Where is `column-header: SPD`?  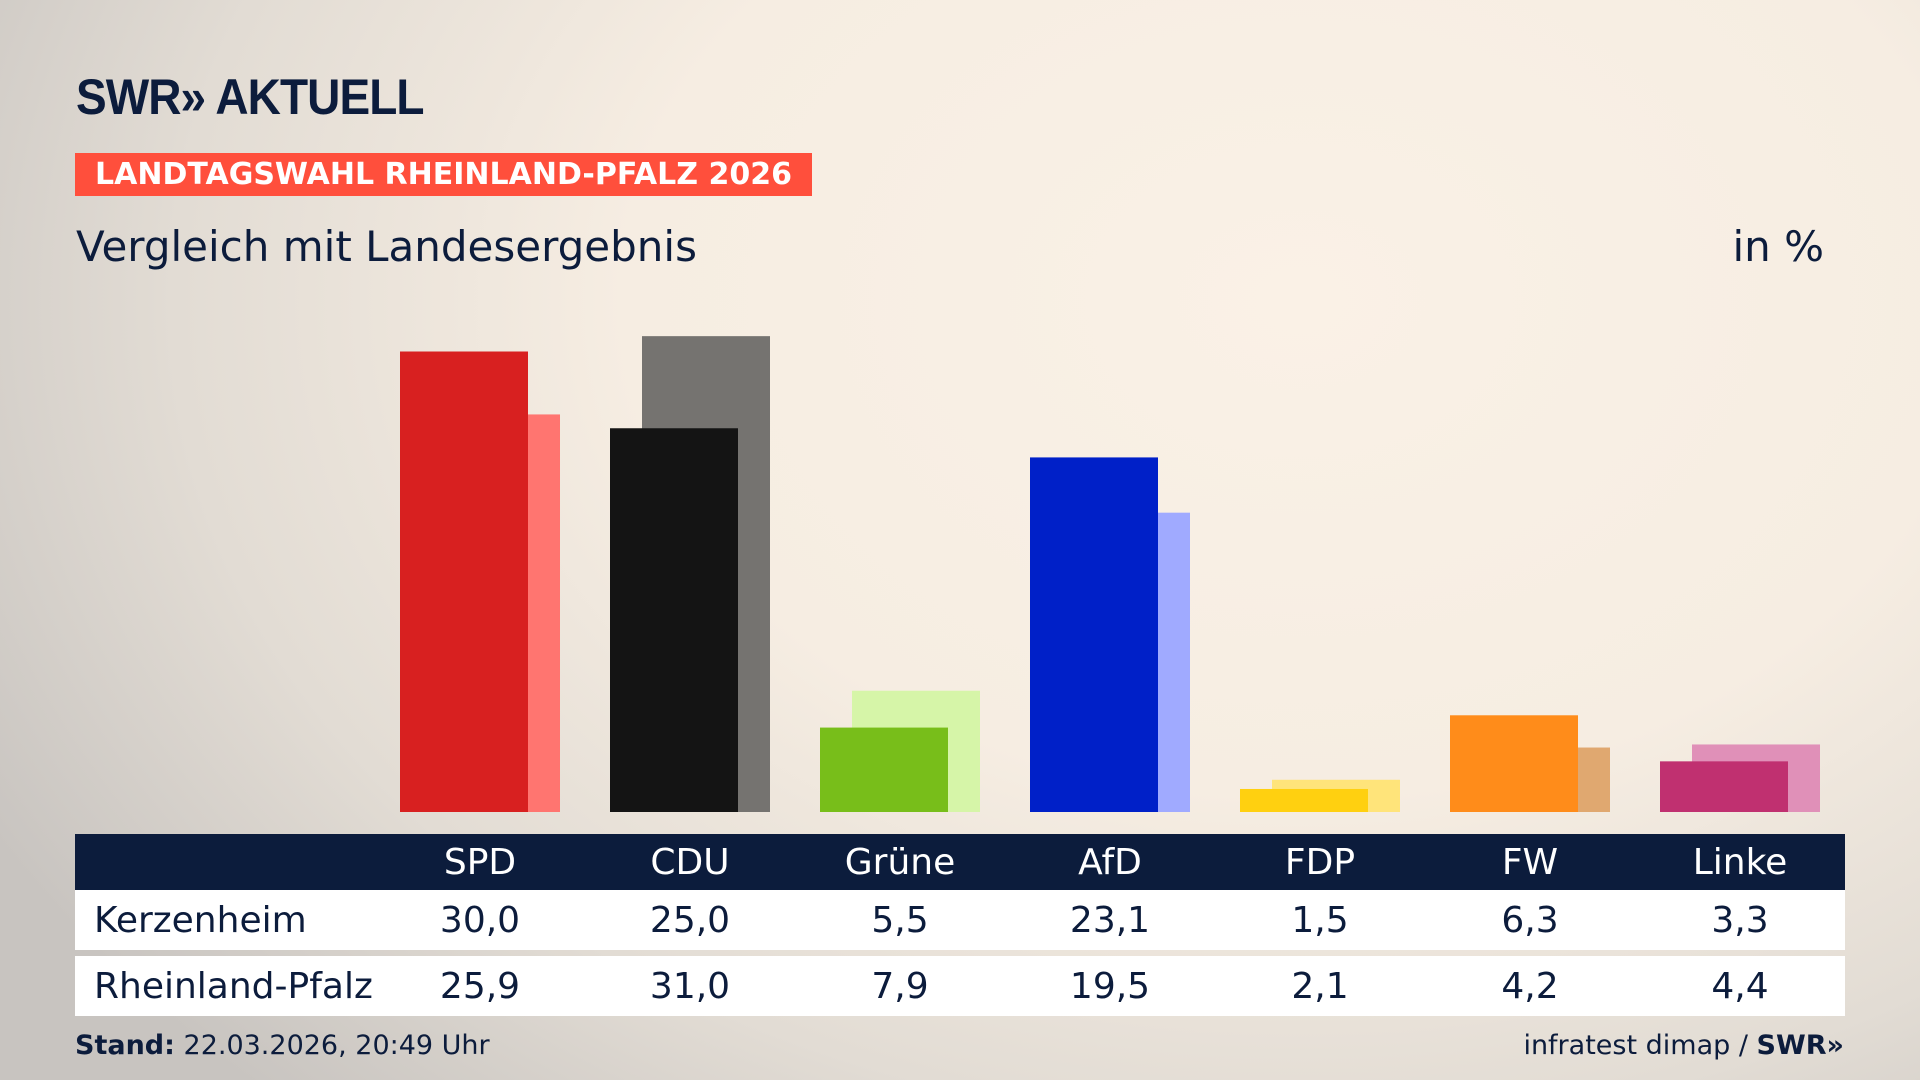
column-header: SPD is located at coordinates (480, 862).